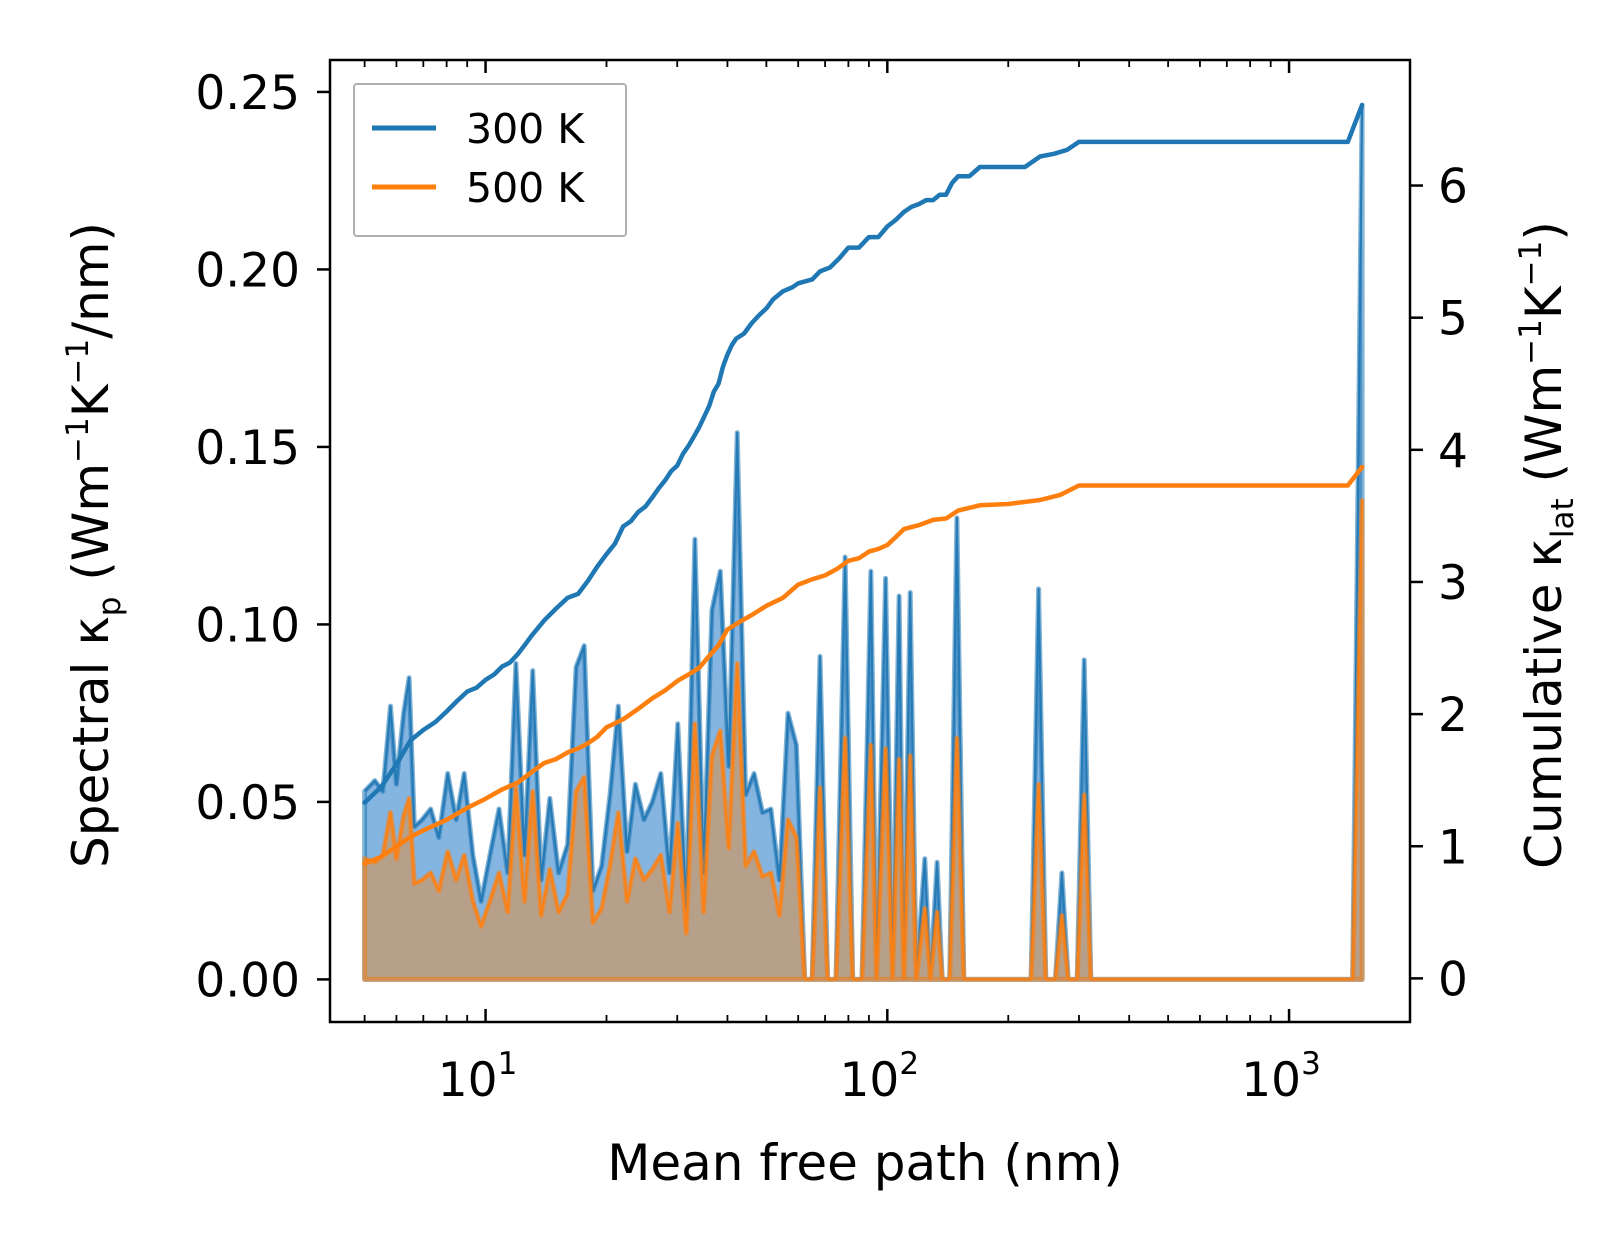  I want to click on y-left-tick-label: 0.10, so click(247, 625).